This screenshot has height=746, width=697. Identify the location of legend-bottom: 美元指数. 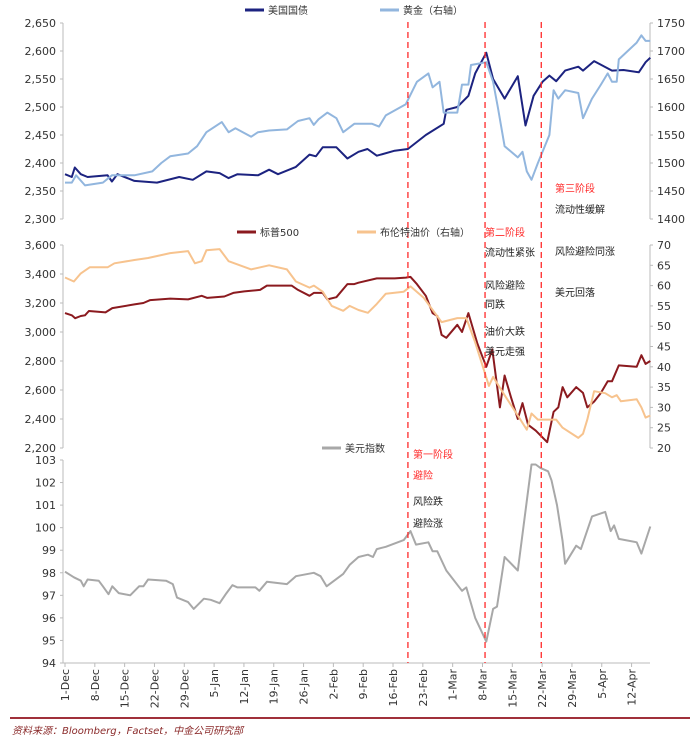
(353, 448).